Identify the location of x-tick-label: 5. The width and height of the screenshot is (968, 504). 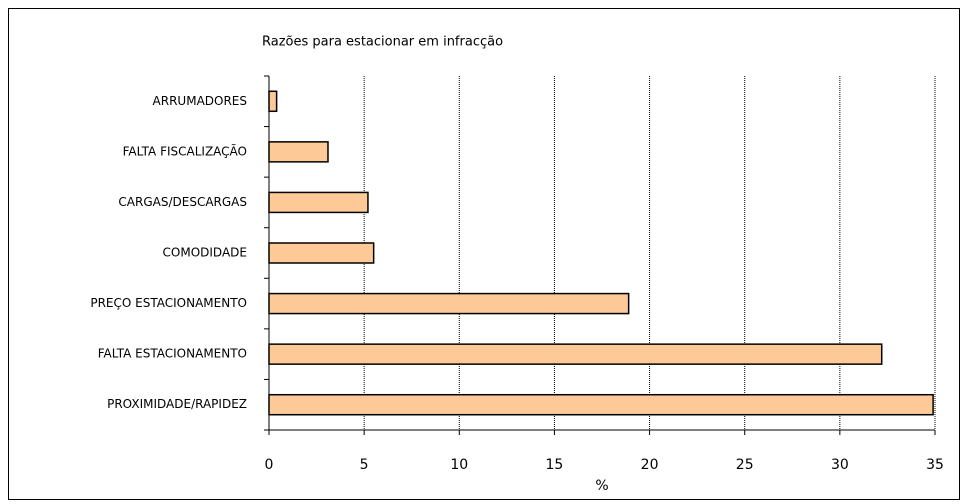
(364, 465).